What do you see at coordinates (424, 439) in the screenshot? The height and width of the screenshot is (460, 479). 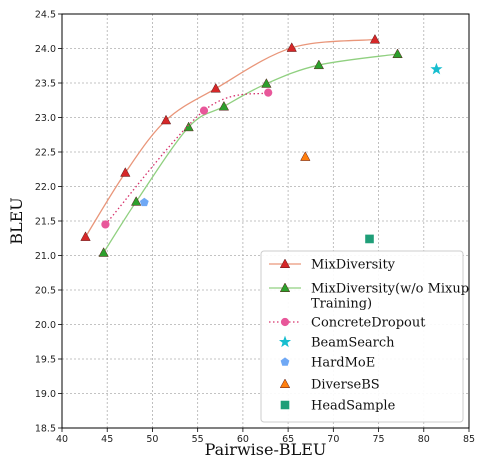 I see `x-tick-label: 80` at bounding box center [424, 439].